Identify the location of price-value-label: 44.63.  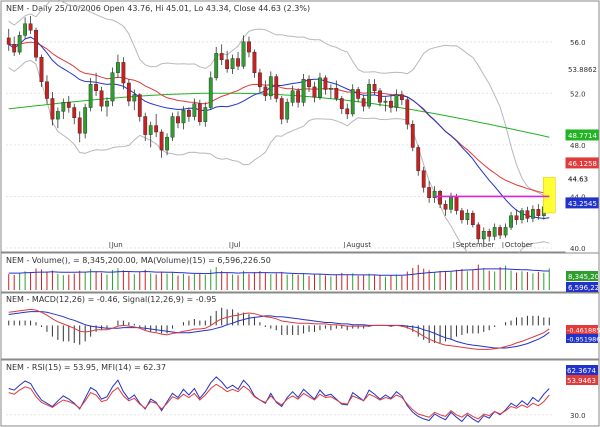
(578, 179).